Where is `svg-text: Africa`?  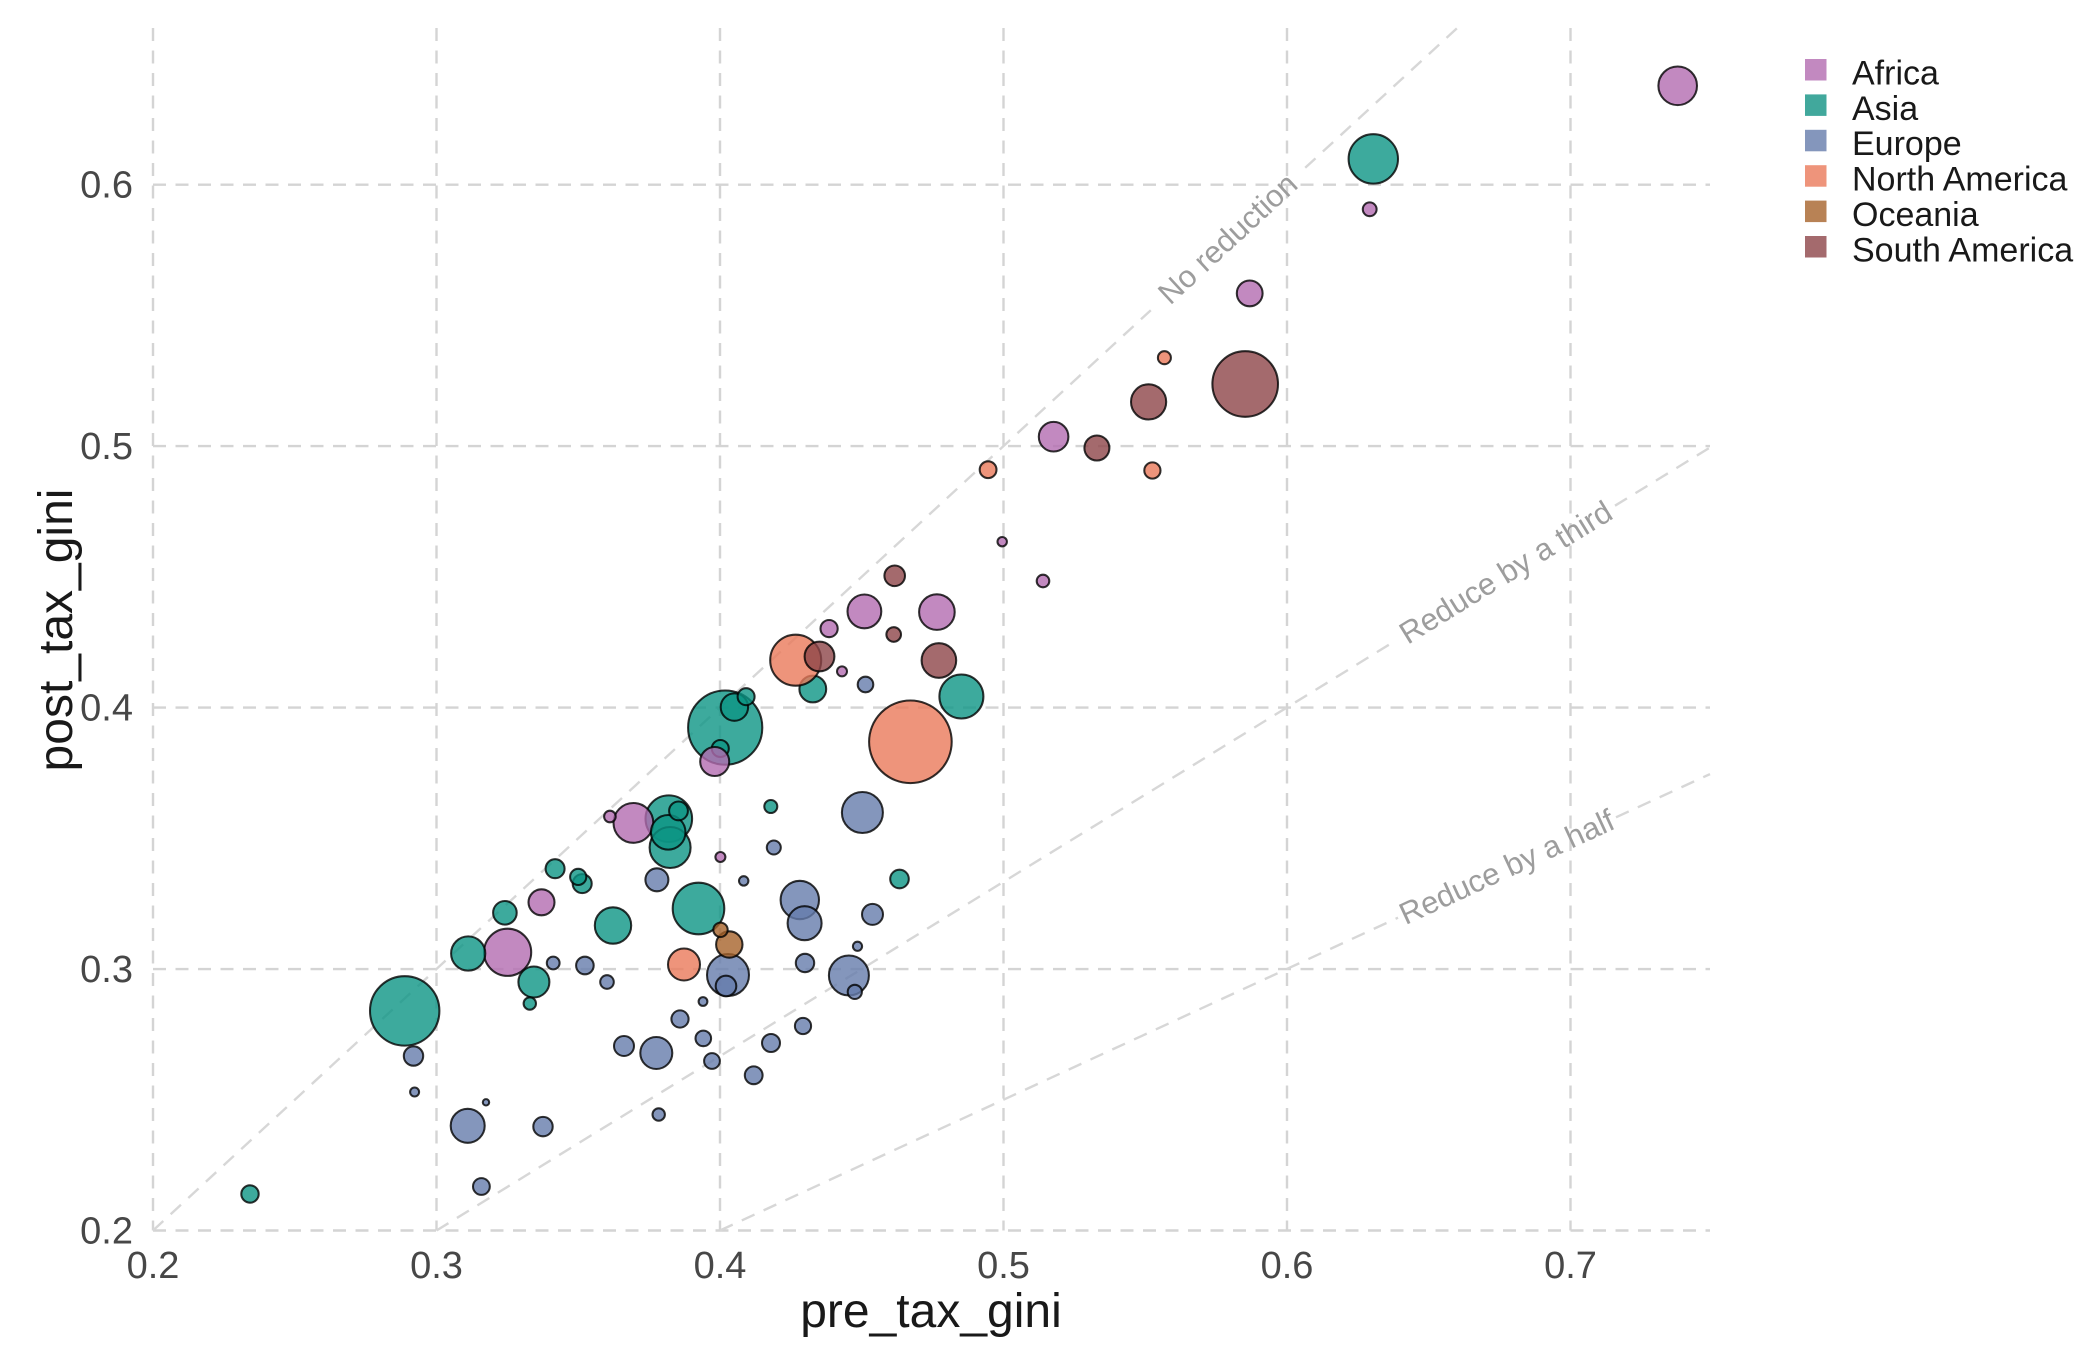
svg-text: Africa is located at coordinates (1895, 73).